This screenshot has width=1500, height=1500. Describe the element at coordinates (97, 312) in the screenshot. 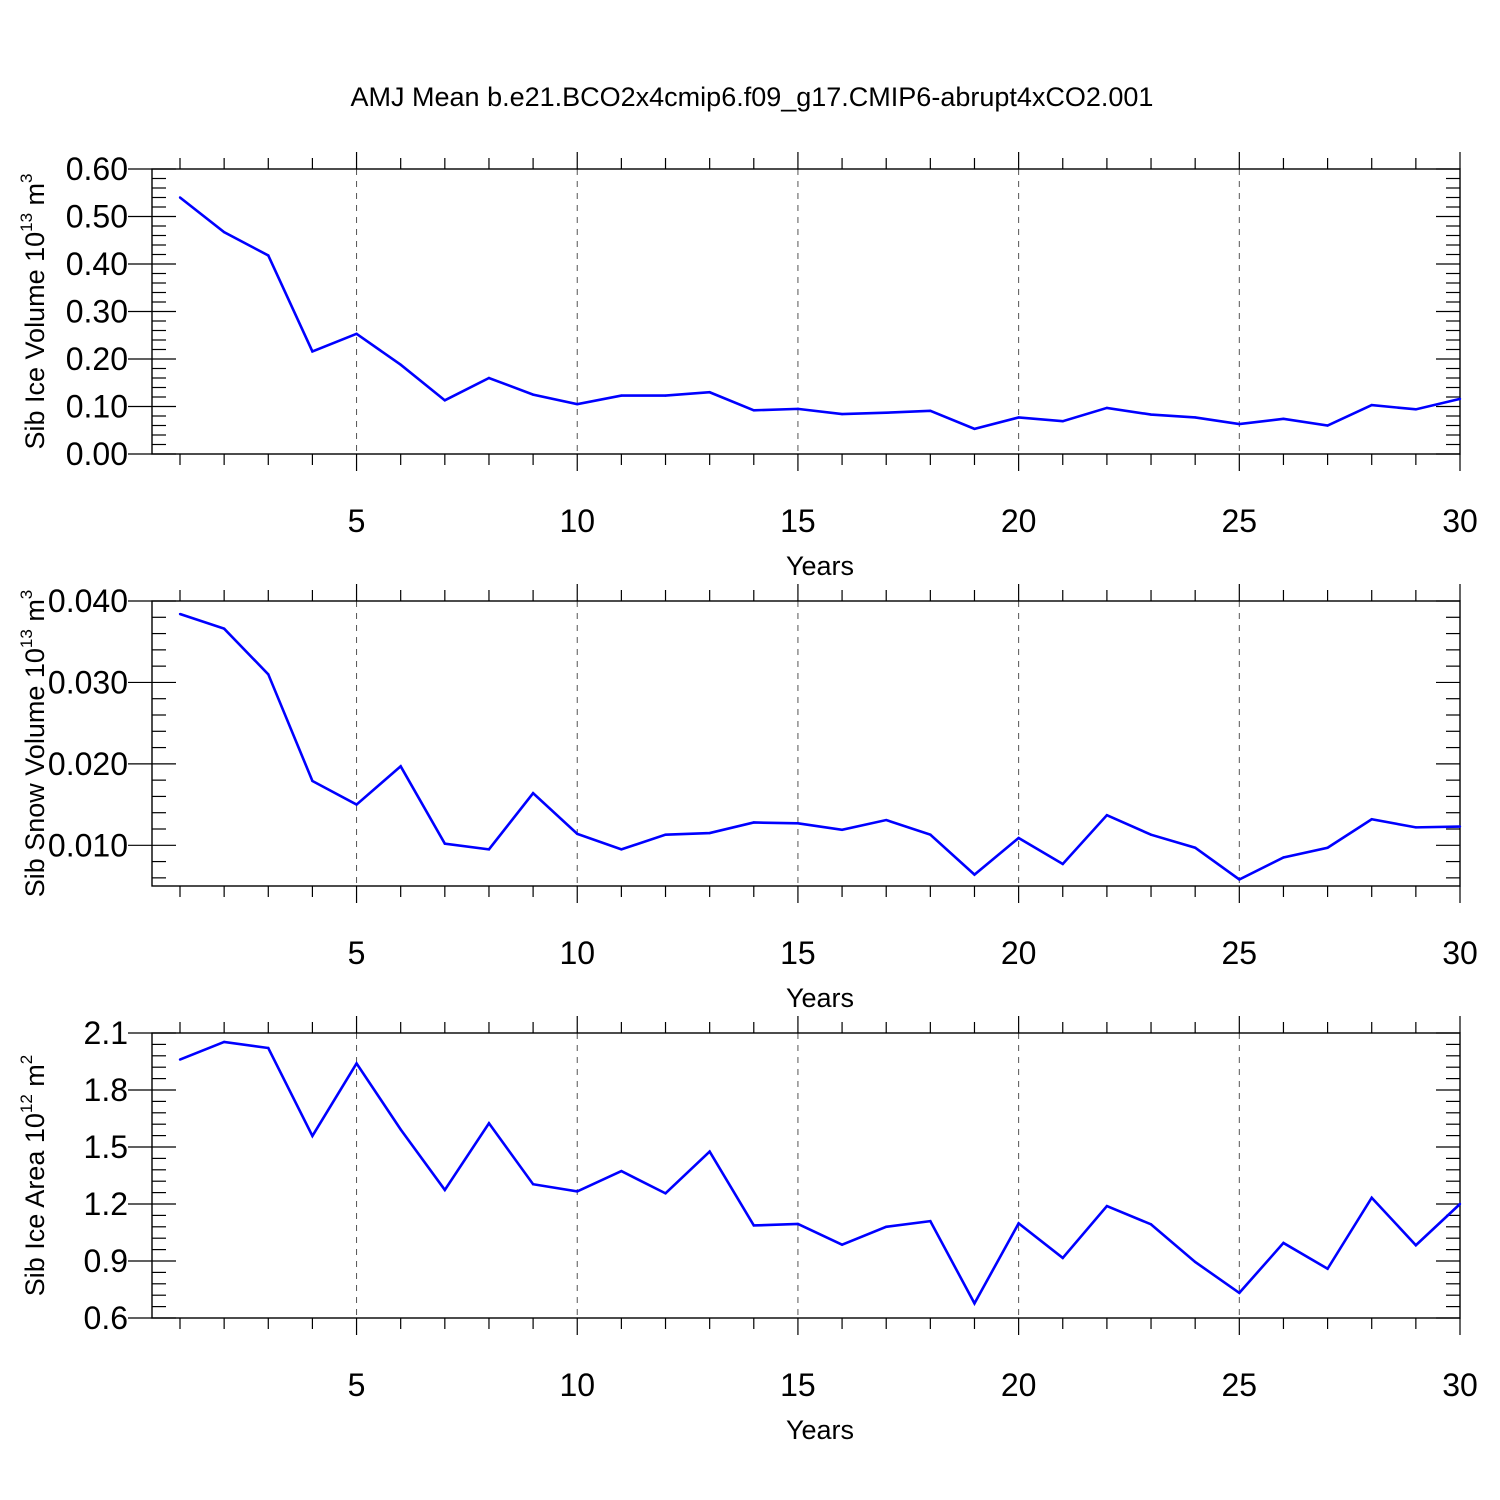

I see `y-tick-label: 0.30` at that location.